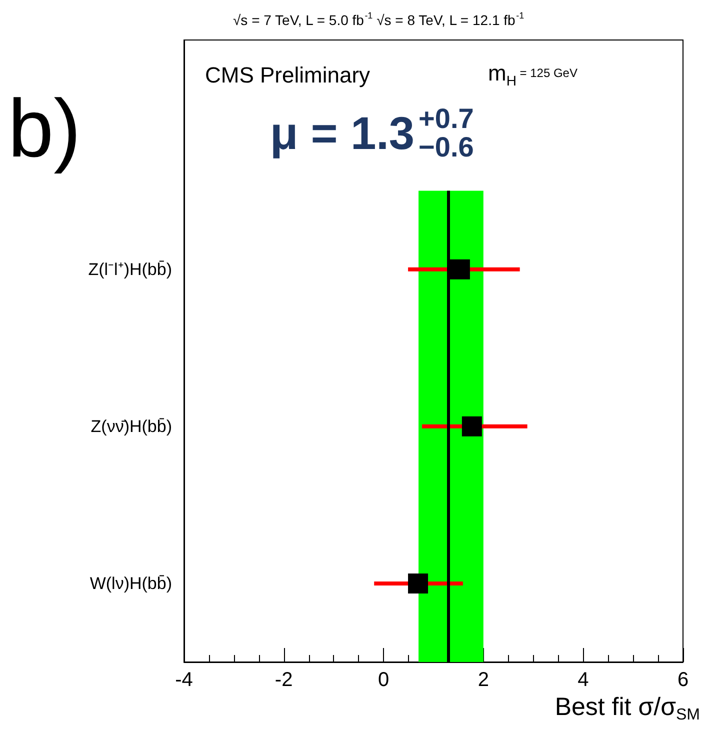 The height and width of the screenshot is (731, 722). What do you see at coordinates (131, 583) in the screenshot?
I see `y-tick-label: W(lν)H(bb̄)` at bounding box center [131, 583].